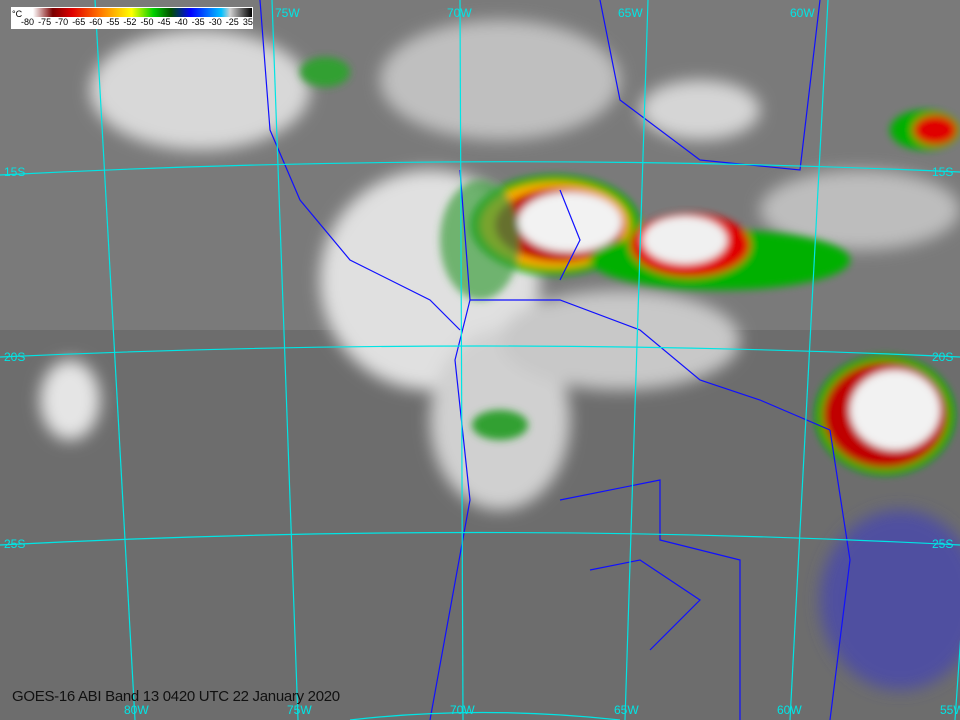  Describe the element at coordinates (130, 22) in the screenshot. I see `colorbar-tick: -52` at that location.